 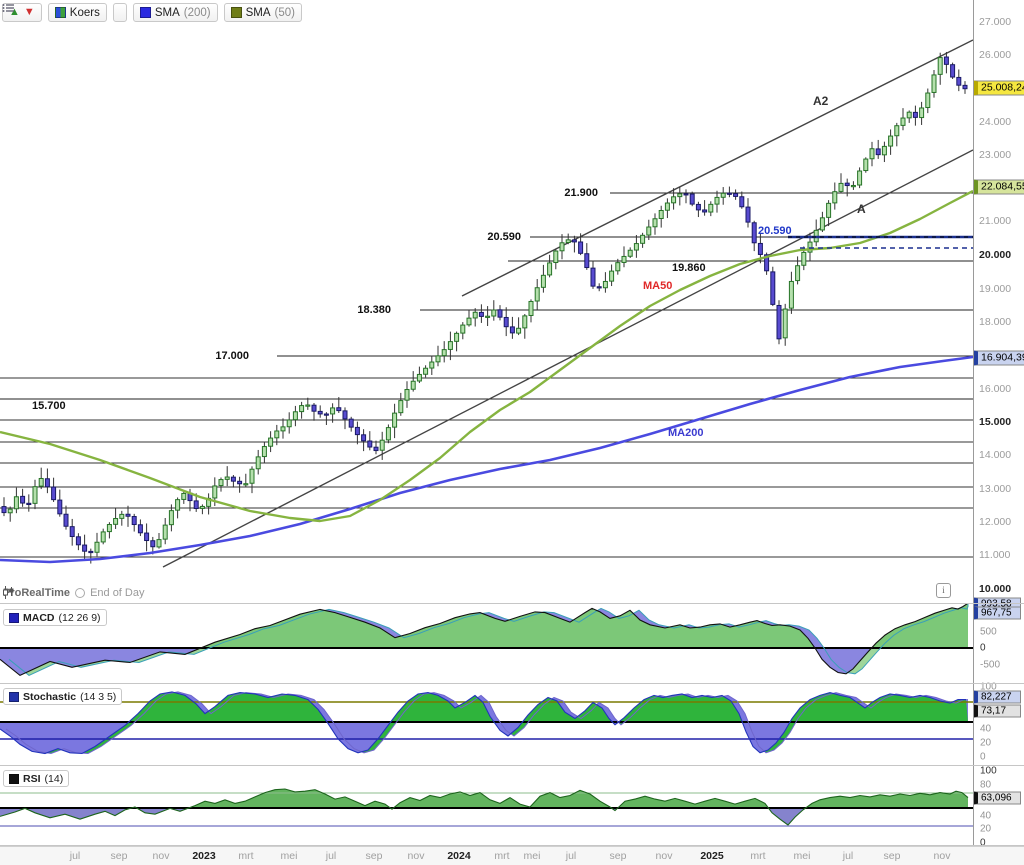 I want to click on level-label: 17.000, so click(x=232, y=356).